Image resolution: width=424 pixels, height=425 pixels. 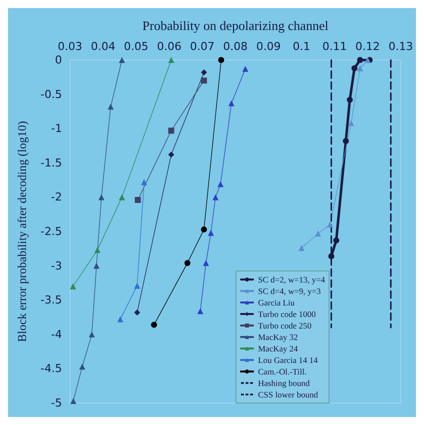 I want to click on y-tick-label: -3, so click(x=56, y=265).